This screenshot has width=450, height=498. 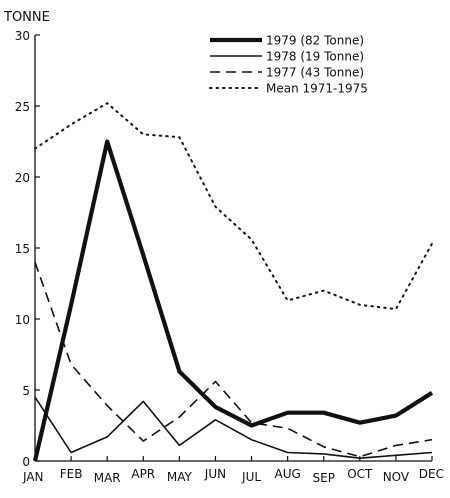 What do you see at coordinates (251, 477) in the screenshot?
I see `x-tick-label: JUL` at bounding box center [251, 477].